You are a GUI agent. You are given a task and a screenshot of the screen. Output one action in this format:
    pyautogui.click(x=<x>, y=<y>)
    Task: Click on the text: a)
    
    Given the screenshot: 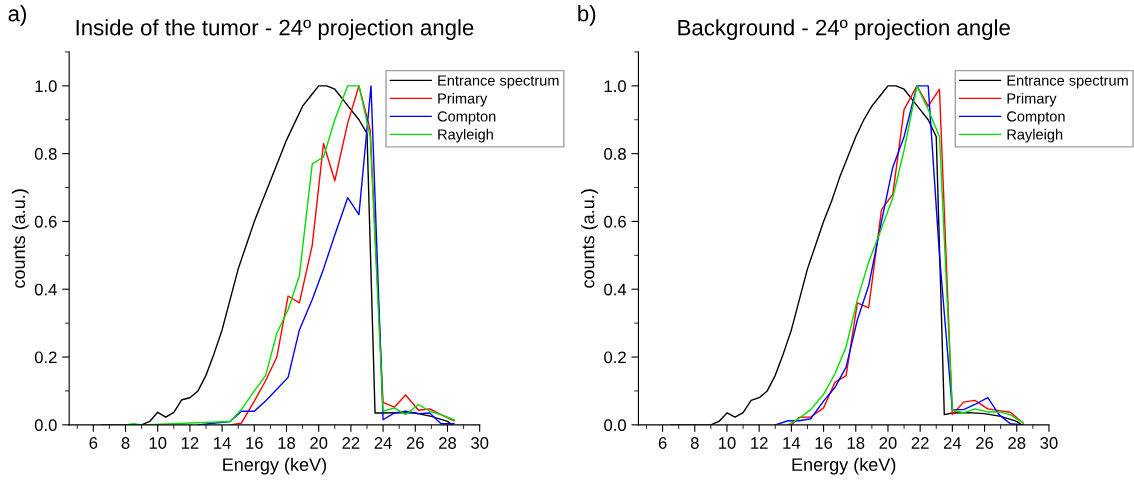 What is the action you would take?
    pyautogui.click(x=17, y=15)
    